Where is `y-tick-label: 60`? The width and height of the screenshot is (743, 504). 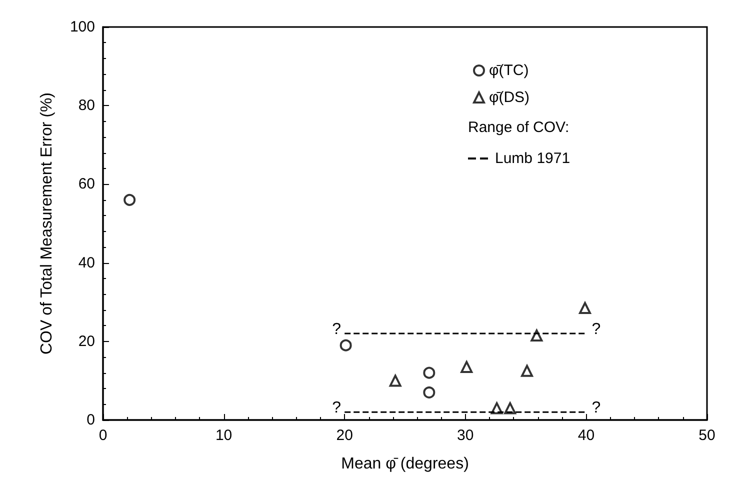
y-tick-label: 60 is located at coordinates (86, 184).